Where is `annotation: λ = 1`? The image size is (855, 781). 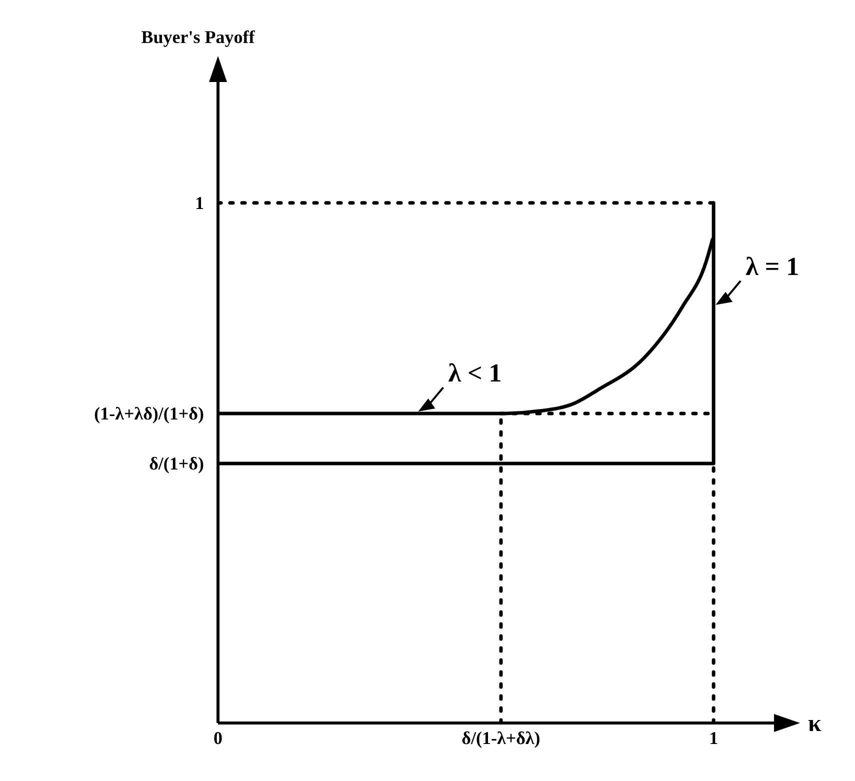
annotation: λ = 1 is located at coordinates (773, 266).